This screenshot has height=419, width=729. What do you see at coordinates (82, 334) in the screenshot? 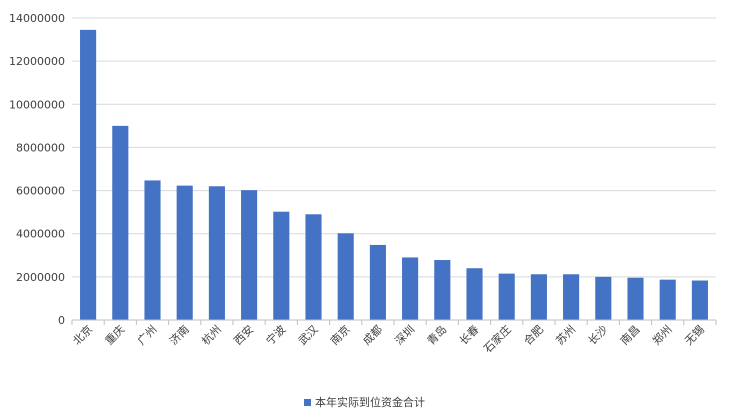
I see `x-tick-label: 北京` at bounding box center [82, 334].